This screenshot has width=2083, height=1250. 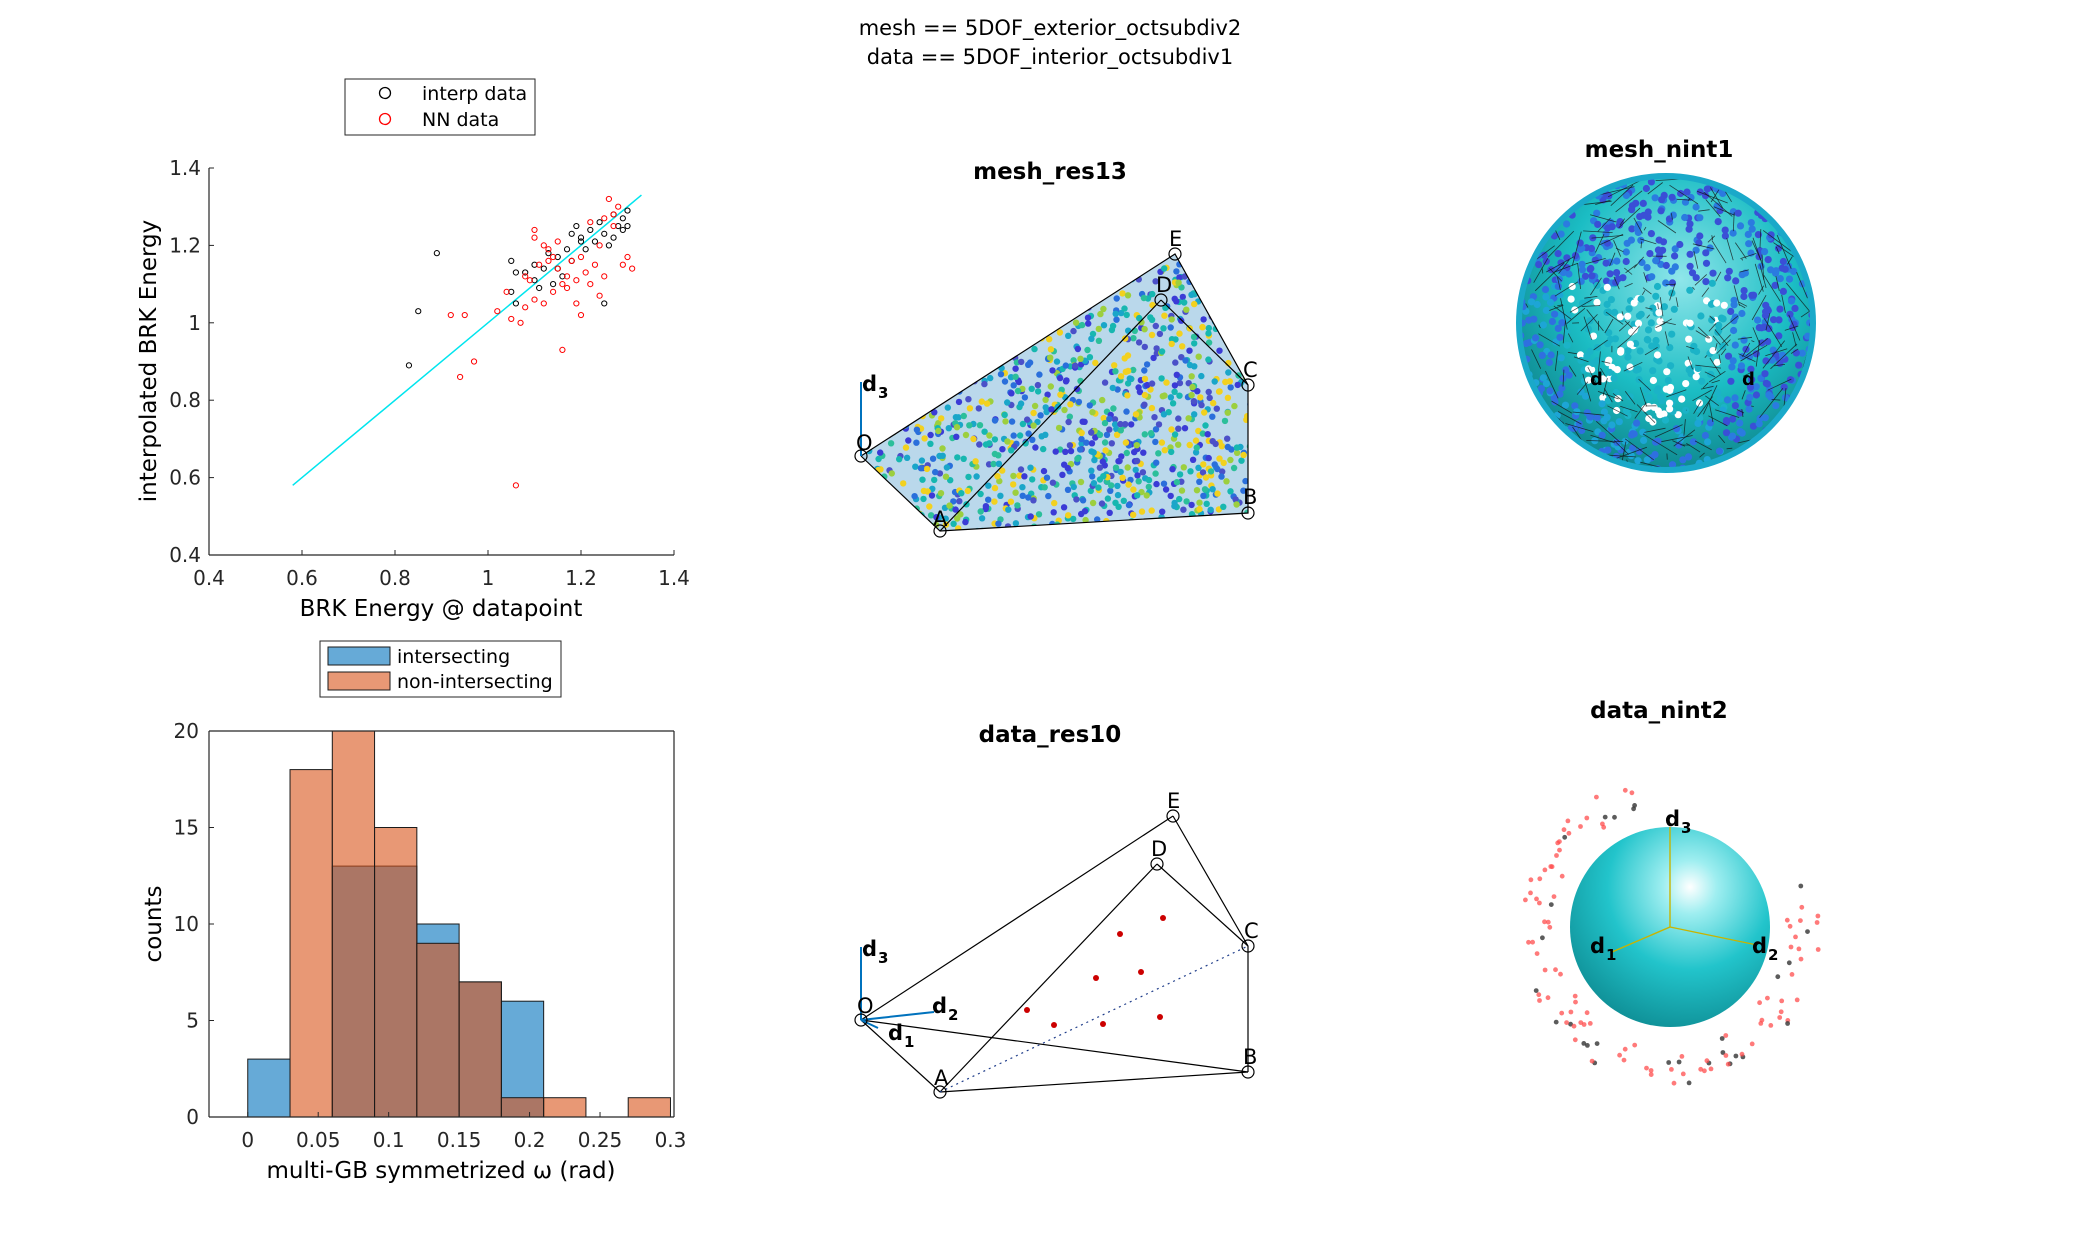 I want to click on mesh-nint-surface, so click(x=1666, y=323).